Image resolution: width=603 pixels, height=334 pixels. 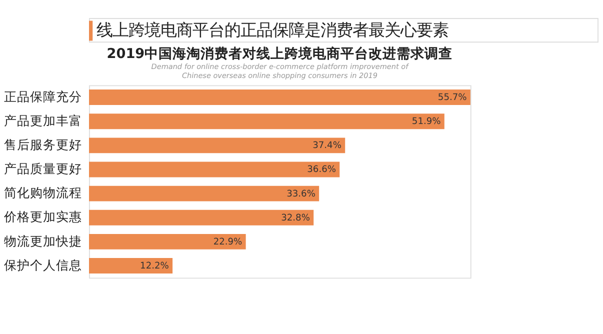 I want to click on data-label: 55.7%, so click(x=453, y=98).